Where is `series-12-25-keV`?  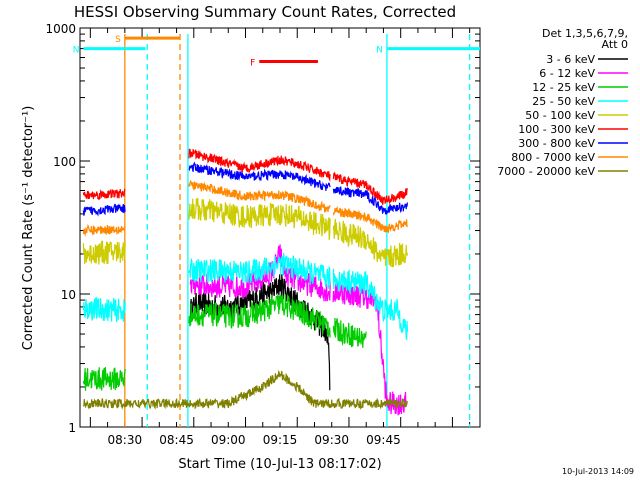 series-12-25-keV is located at coordinates (224, 342).